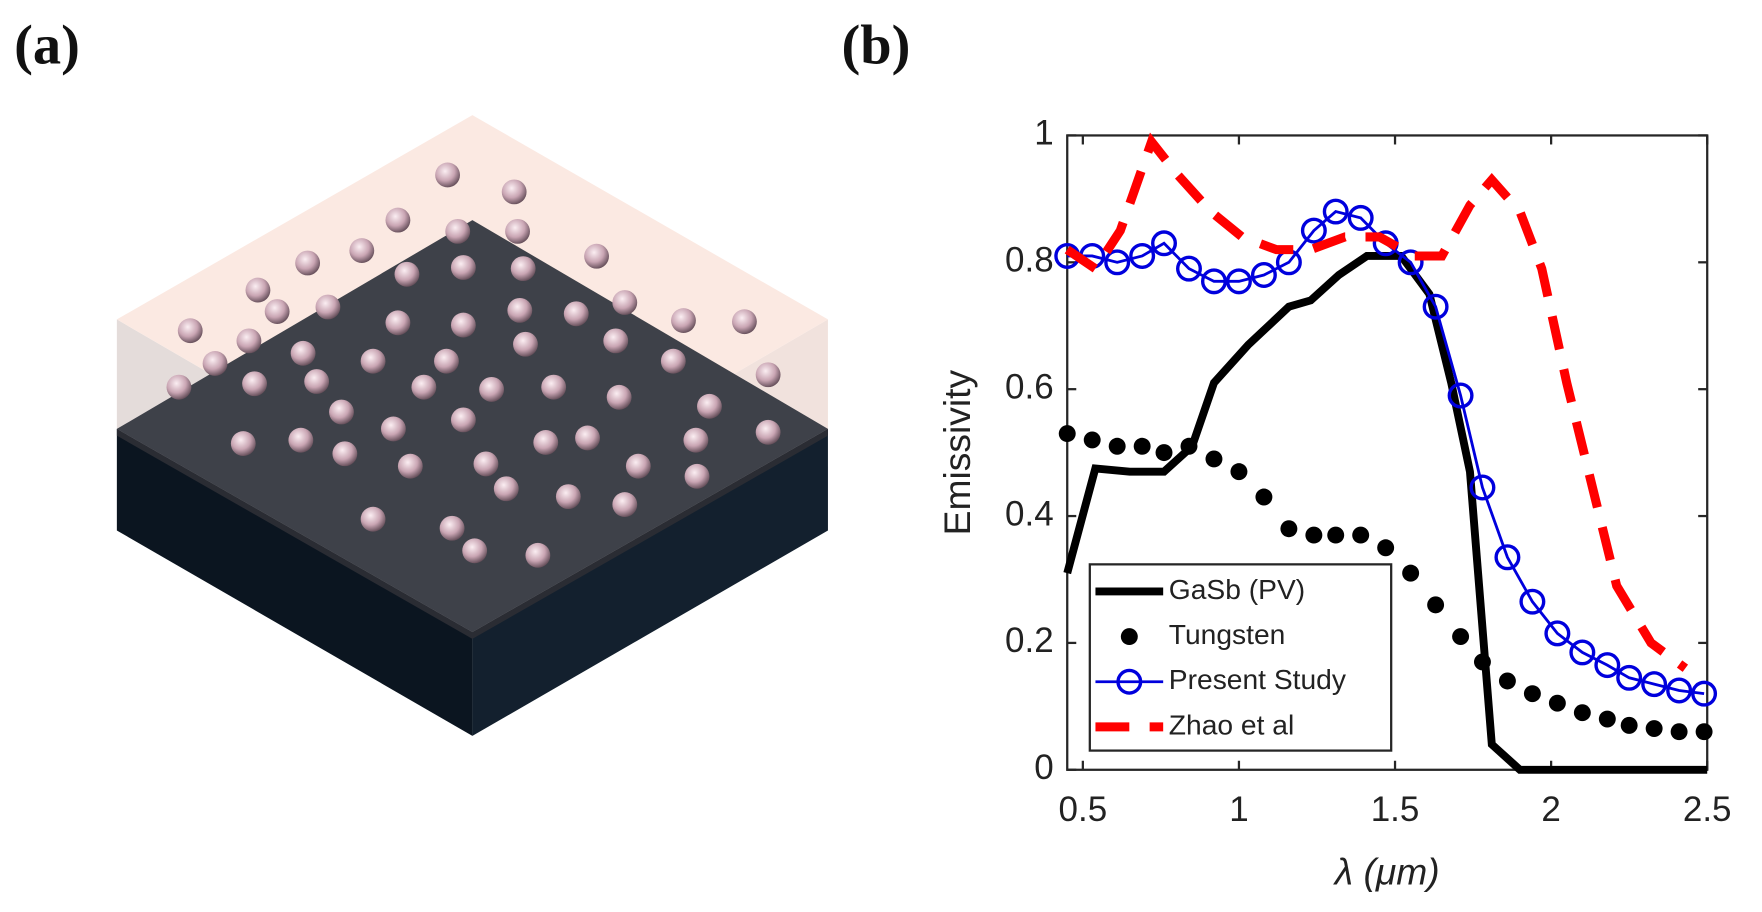 The image size is (1762, 912). What do you see at coordinates (1238, 809) in the screenshot?
I see `x-tick-label: 1` at bounding box center [1238, 809].